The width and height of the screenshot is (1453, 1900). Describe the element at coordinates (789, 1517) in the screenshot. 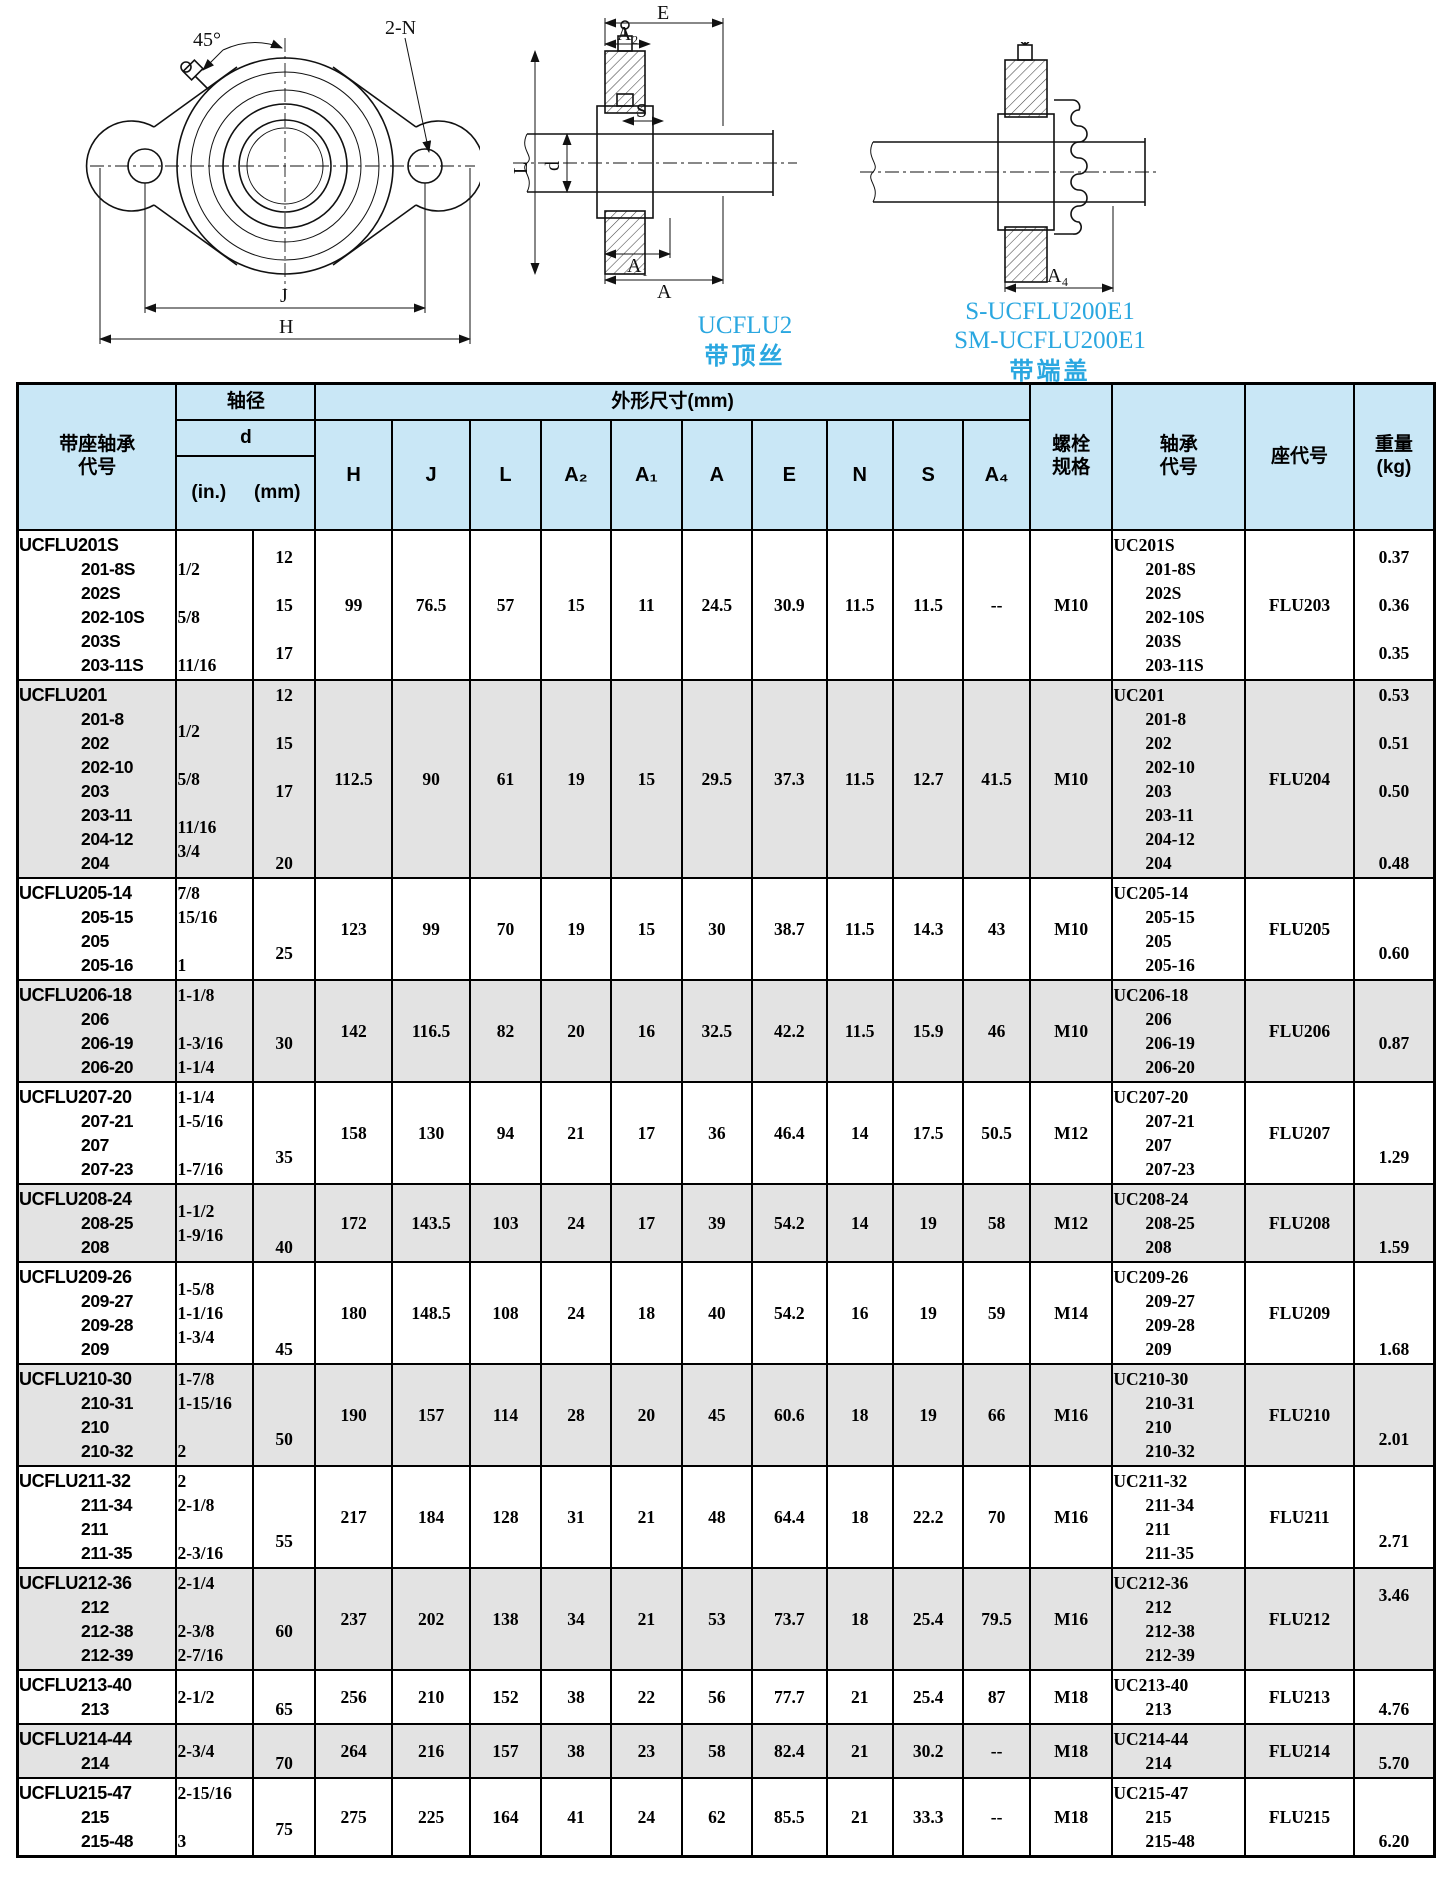

I see `dim-E-cell: 64.4` at that location.